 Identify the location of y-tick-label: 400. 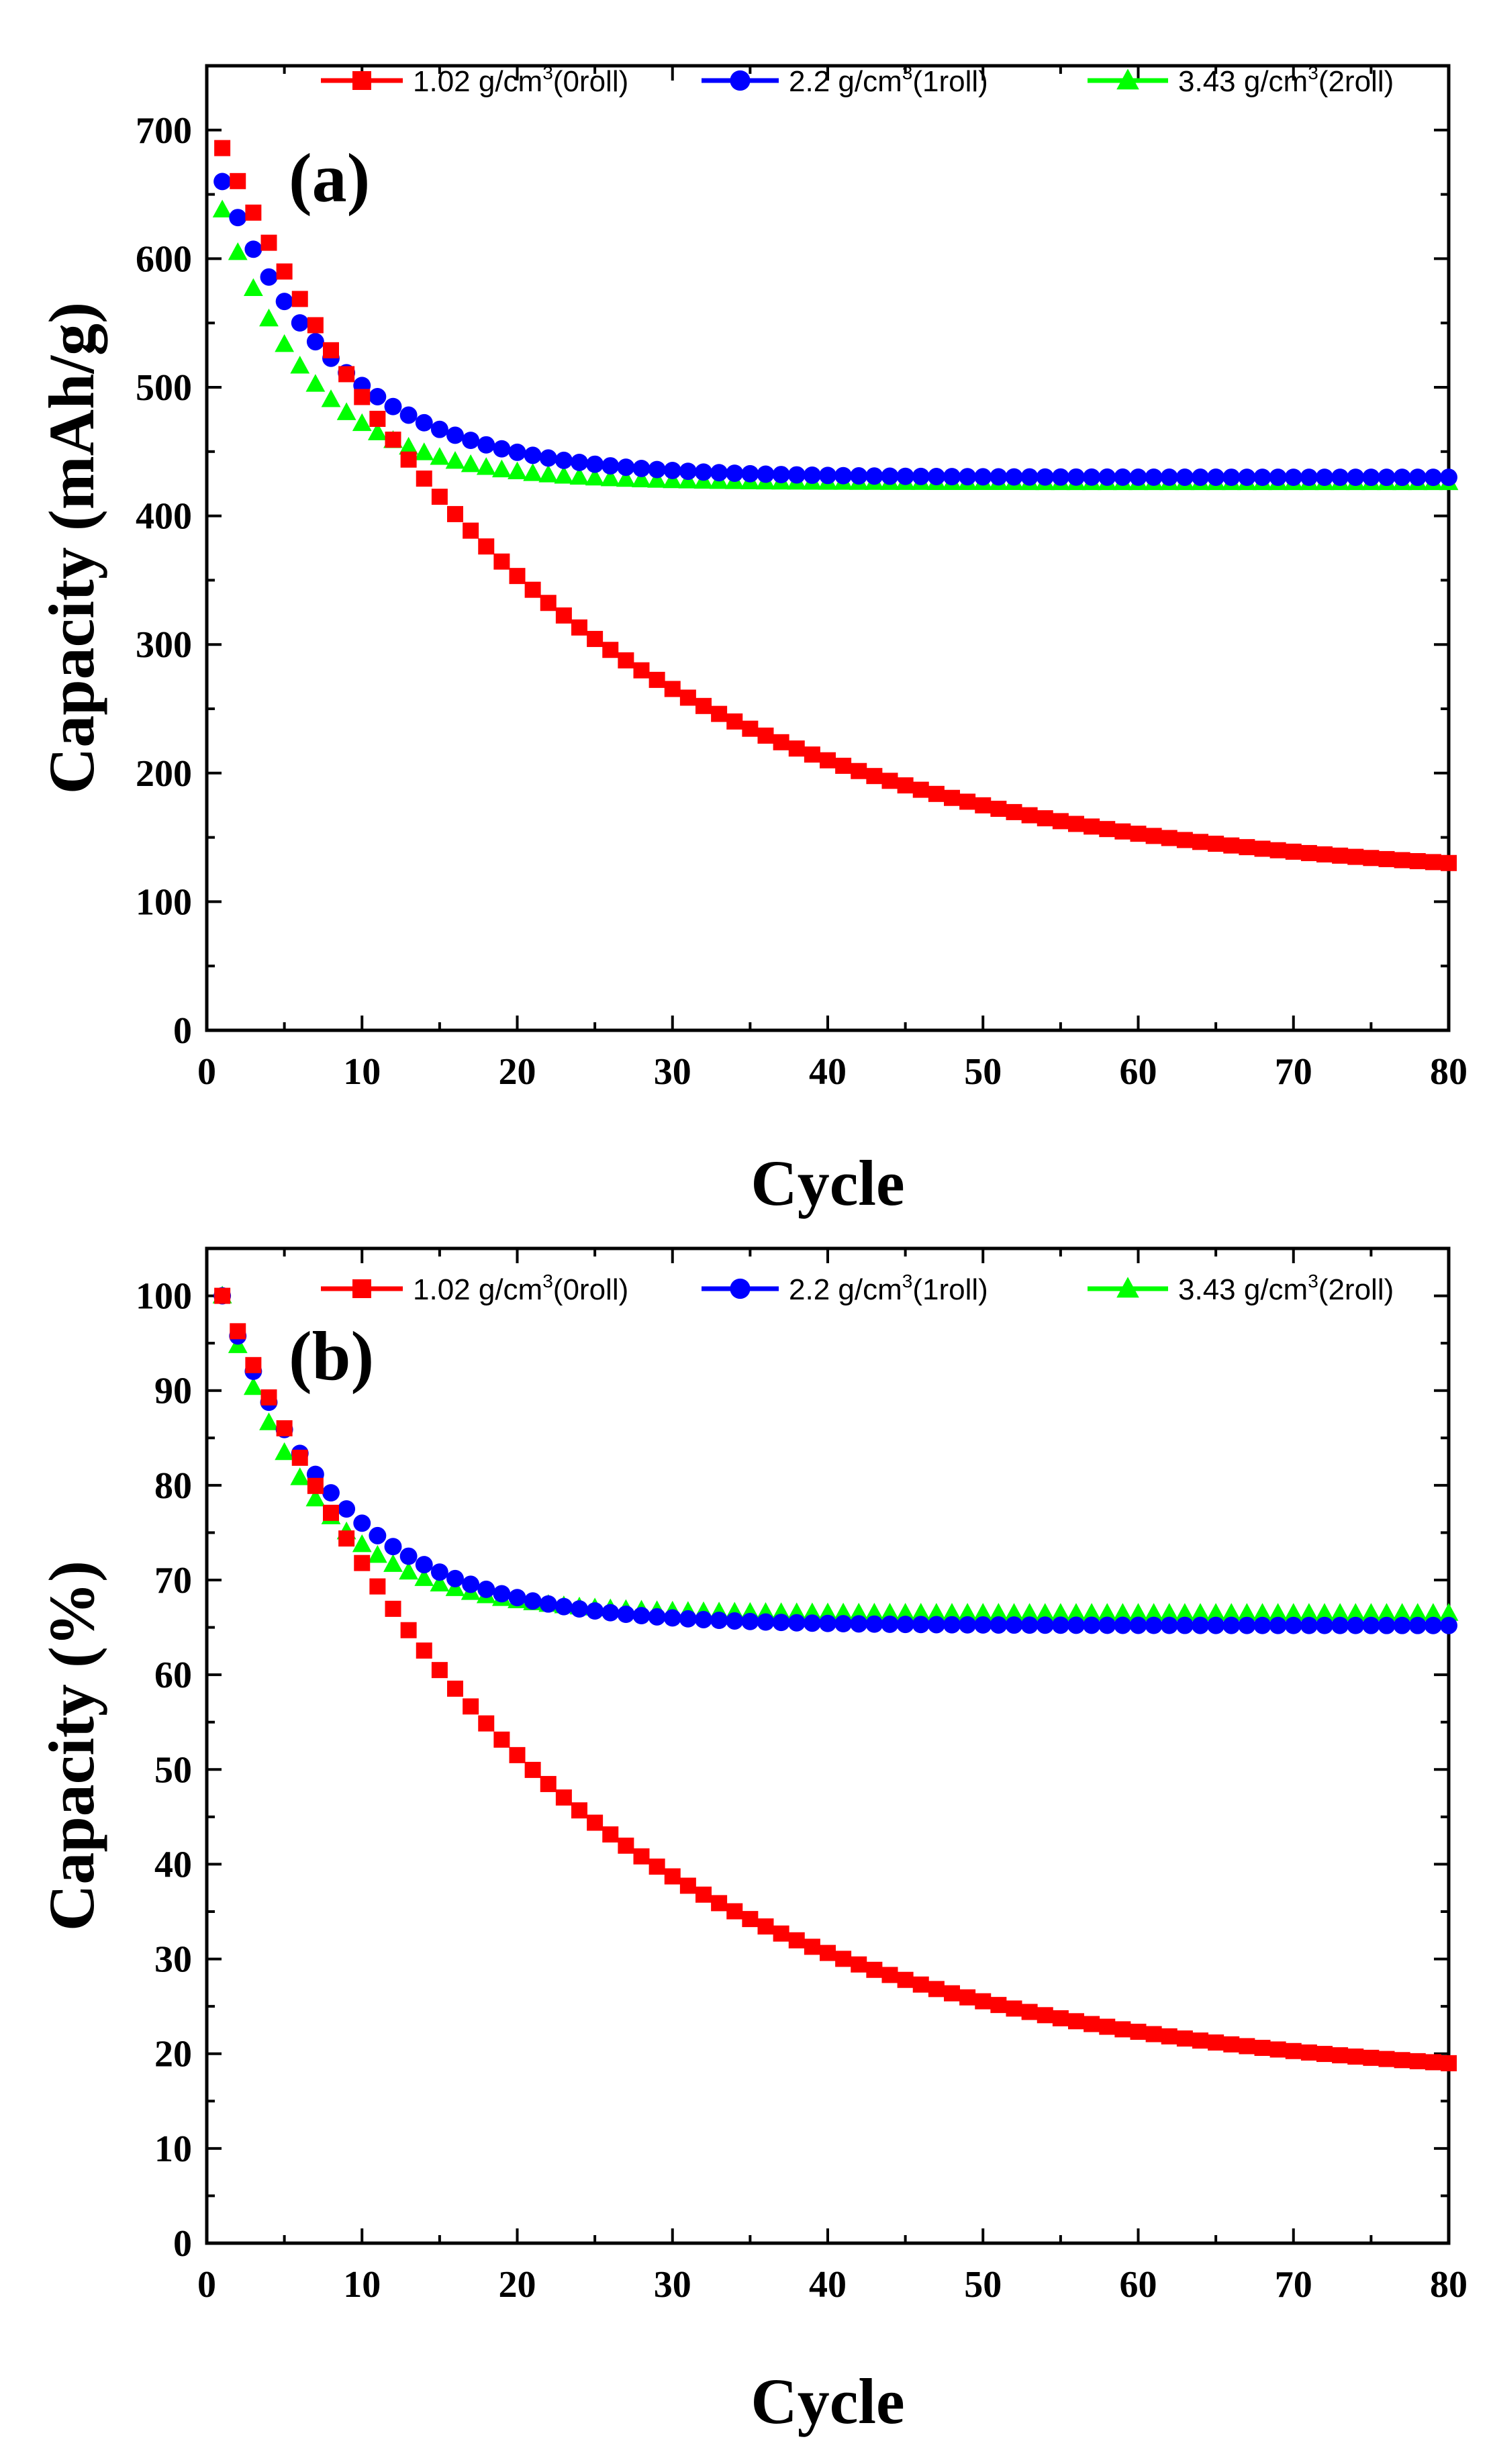
(164, 517).